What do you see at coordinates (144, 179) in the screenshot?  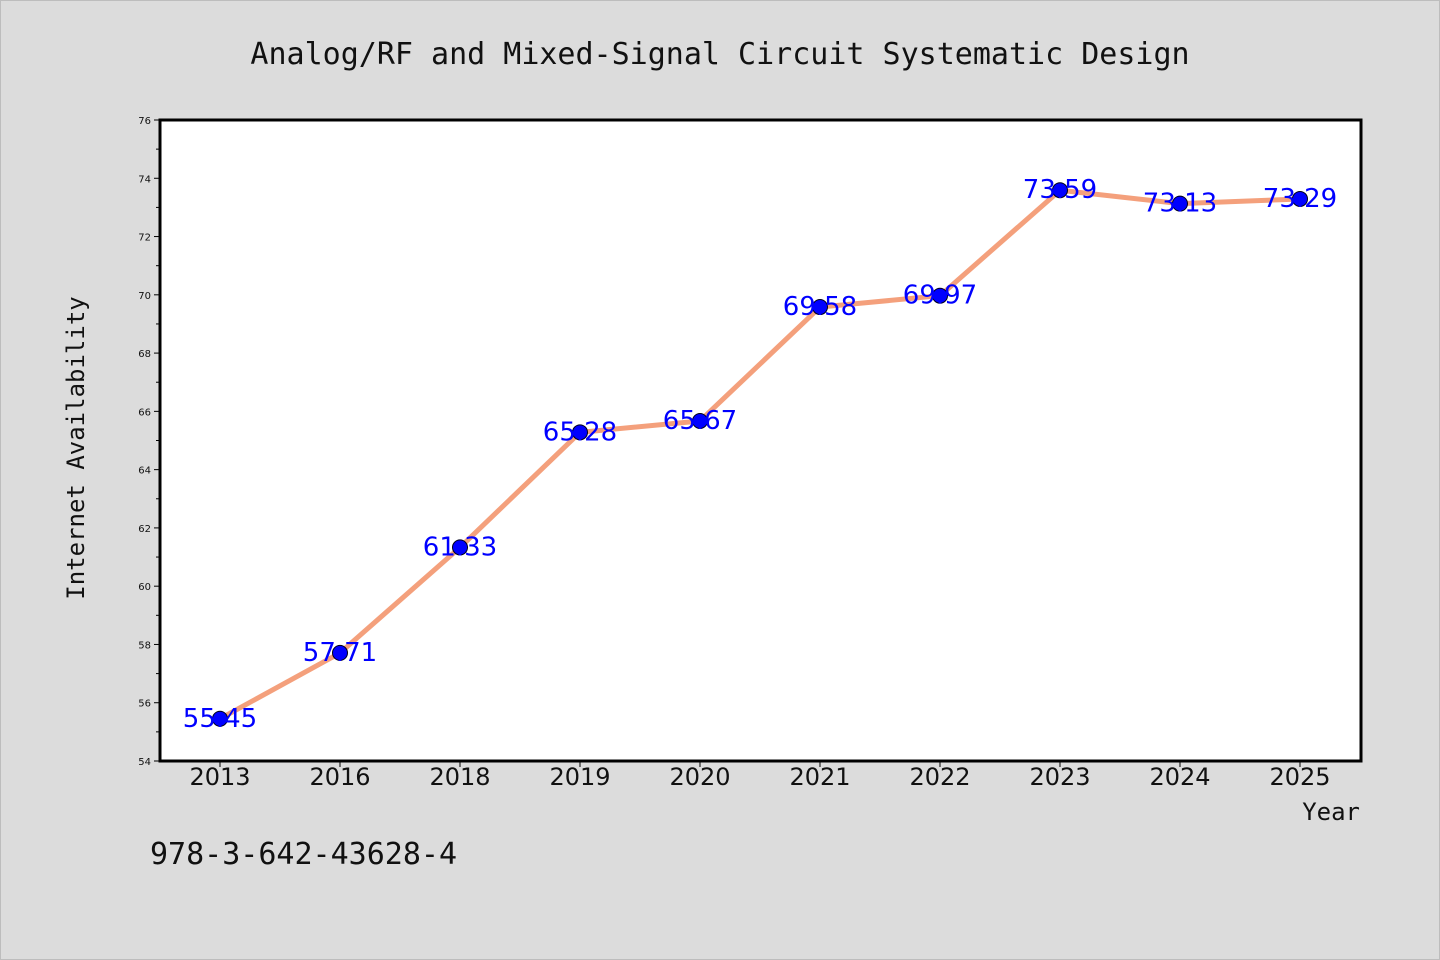 I see `y-tick-label: 74` at bounding box center [144, 179].